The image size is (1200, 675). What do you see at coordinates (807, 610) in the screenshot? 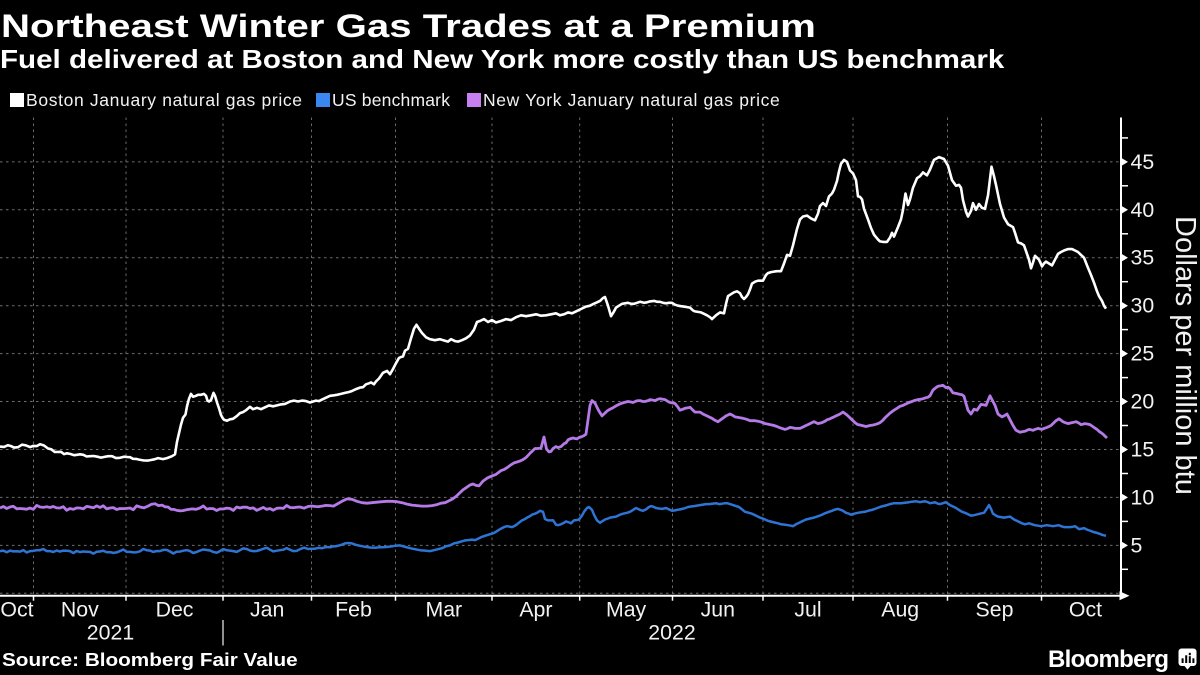
I see `svg-text: Jul` at bounding box center [807, 610].